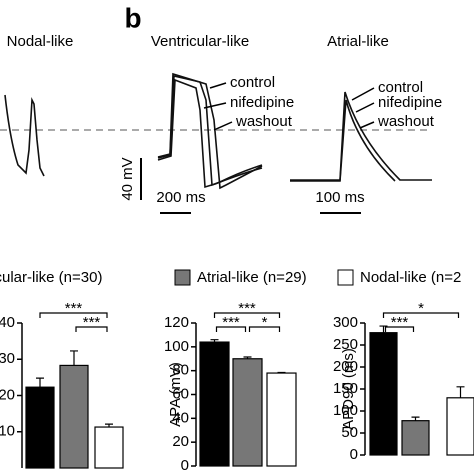  Describe the element at coordinates (40, 41) in the screenshot. I see `trace-title: Nodal-like` at that location.